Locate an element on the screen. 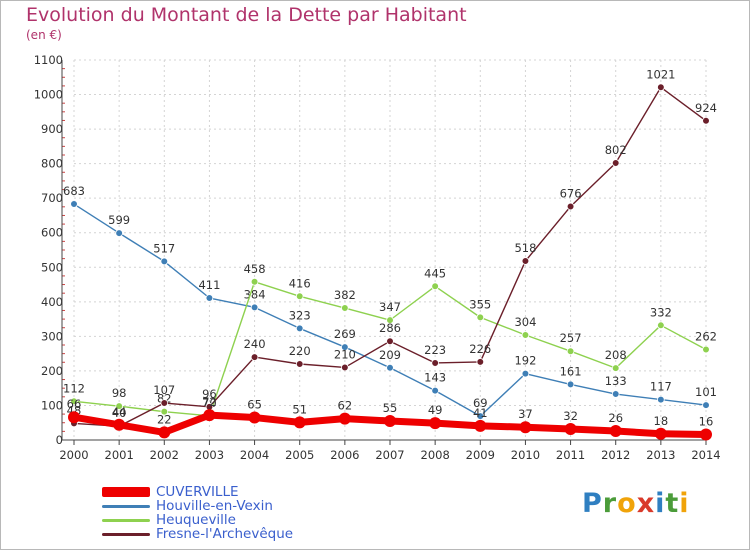 Image resolution: width=750 pixels, height=550 pixels. data-label: 192 is located at coordinates (525, 361).